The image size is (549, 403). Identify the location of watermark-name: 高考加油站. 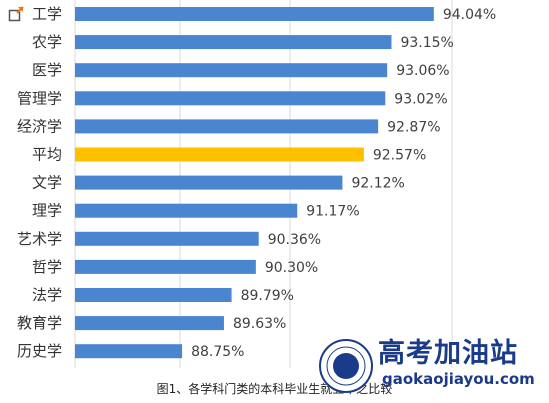
(448, 353).